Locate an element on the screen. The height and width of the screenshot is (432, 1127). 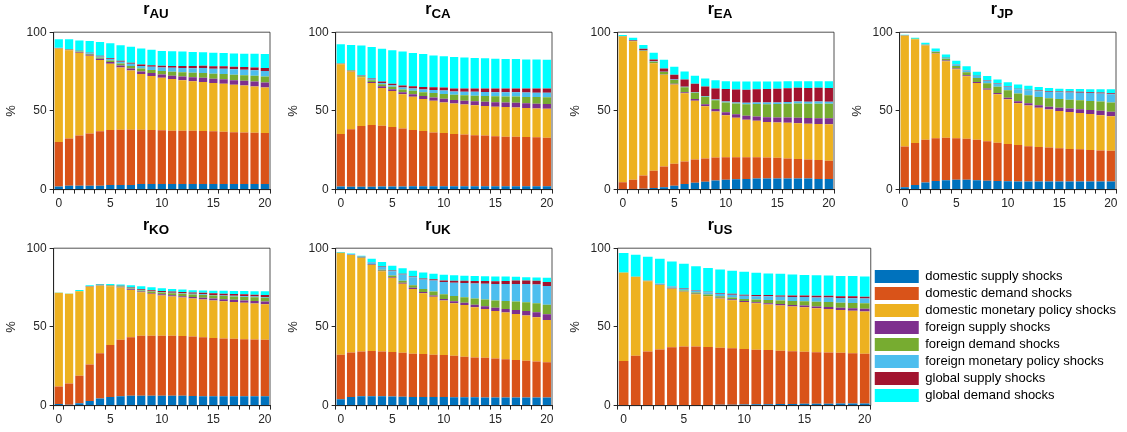
chart-title: r$_{US}$ is located at coordinates (720, 227).